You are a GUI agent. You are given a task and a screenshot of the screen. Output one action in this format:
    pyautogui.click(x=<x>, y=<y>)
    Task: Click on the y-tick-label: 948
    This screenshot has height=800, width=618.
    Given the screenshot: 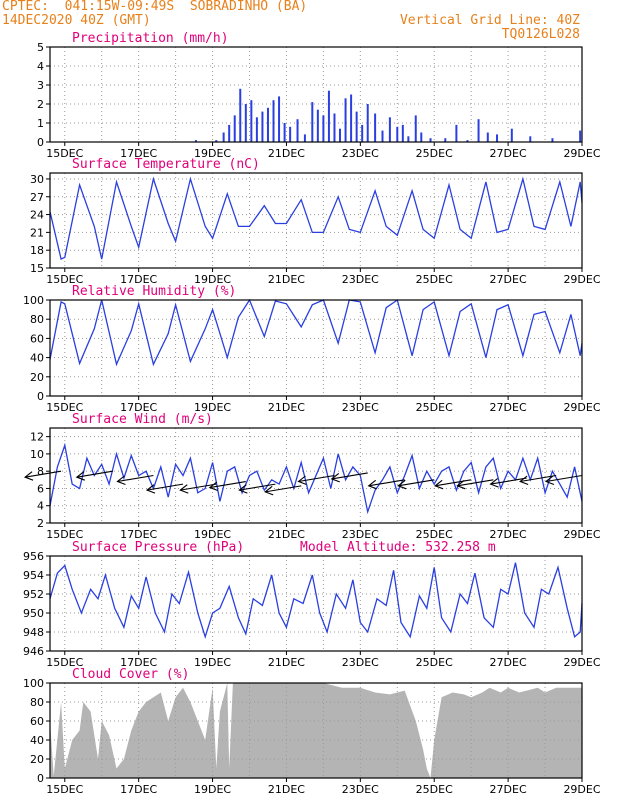 What is the action you would take?
    pyautogui.click(x=33, y=632)
    